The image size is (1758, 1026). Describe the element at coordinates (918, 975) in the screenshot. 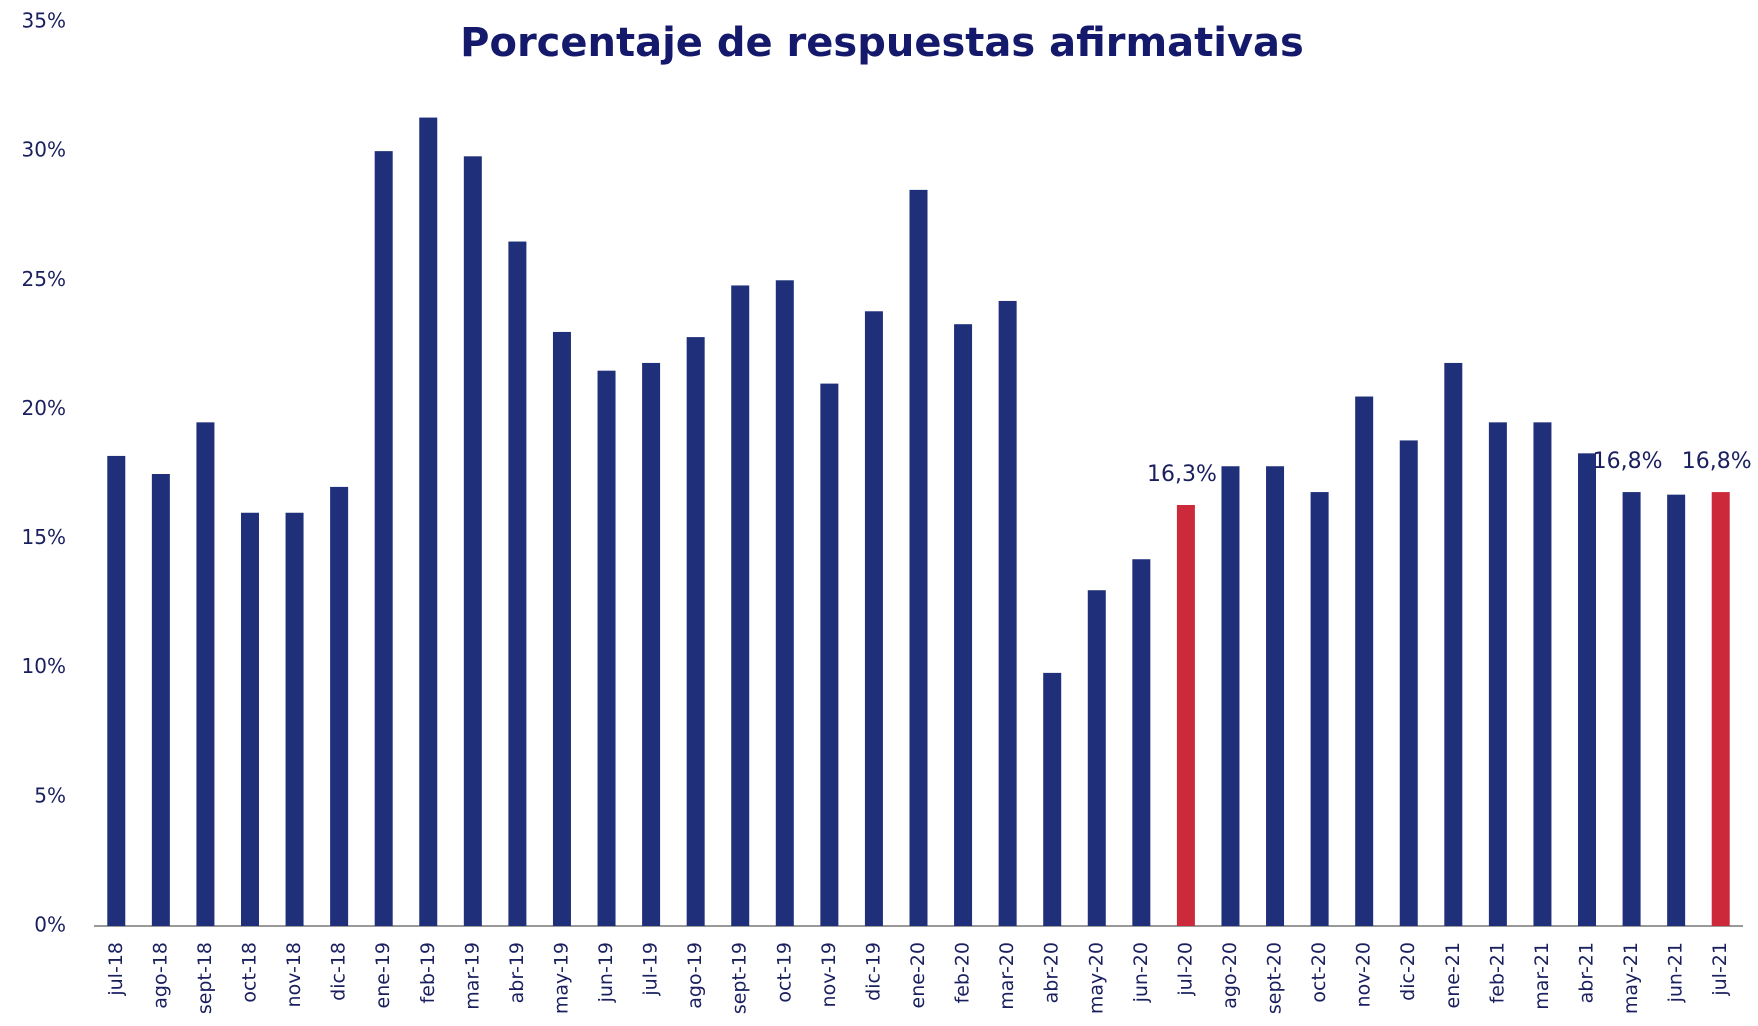

I see `x-tick-label: ene-20` at that location.